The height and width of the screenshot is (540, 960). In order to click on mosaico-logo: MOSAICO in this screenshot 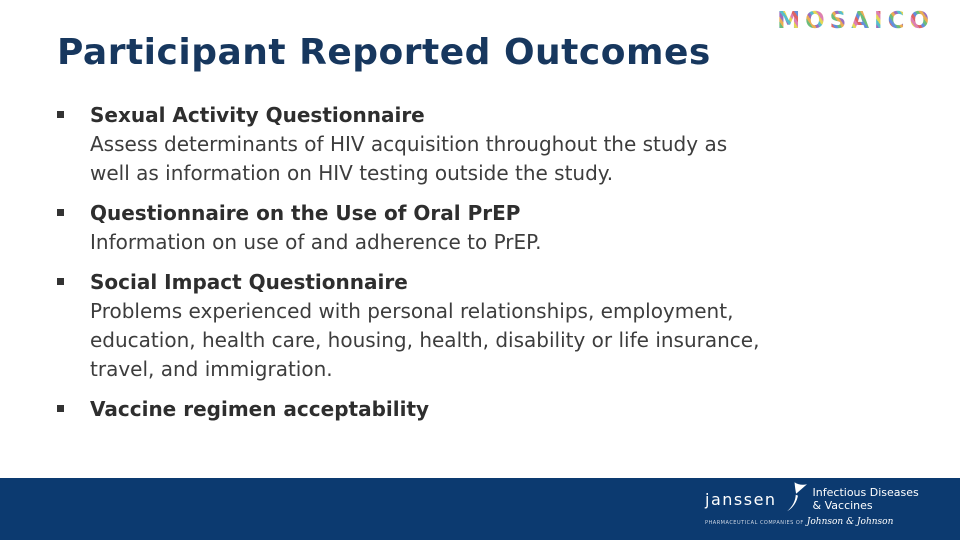, I will do `click(855, 21)`.